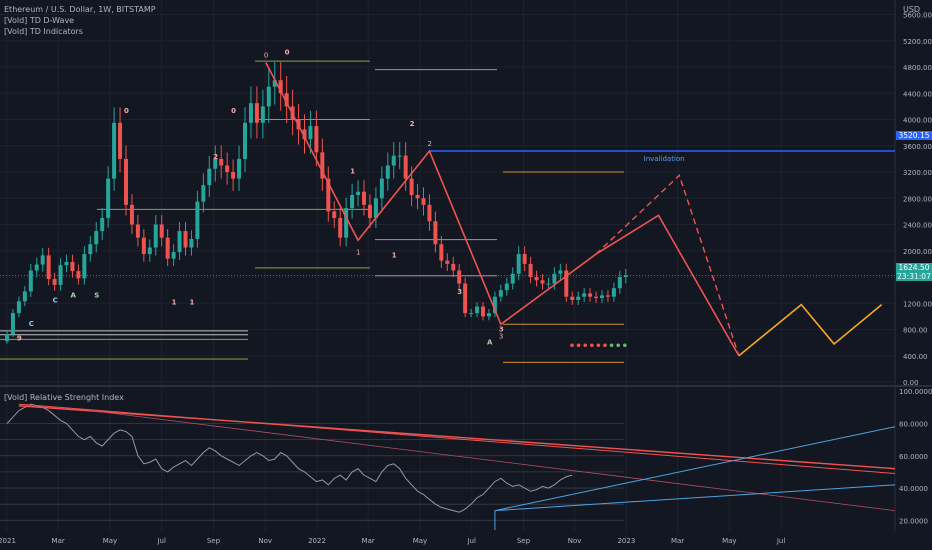  I want to click on rsi-tick-label: 80.0000, so click(913, 425).